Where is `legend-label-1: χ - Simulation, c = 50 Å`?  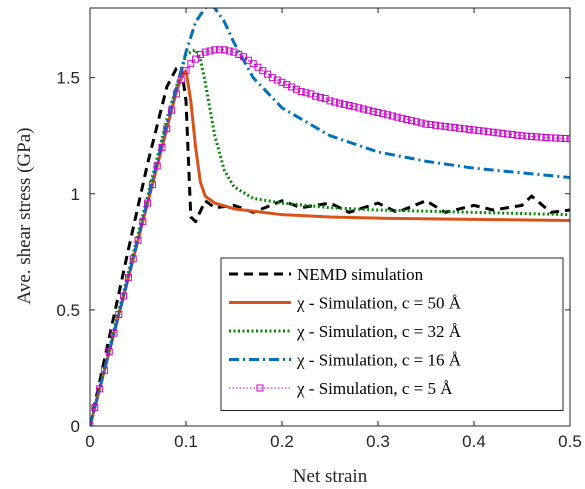 legend-label-1: χ - Simulation, c = 50 Å is located at coordinates (379, 303).